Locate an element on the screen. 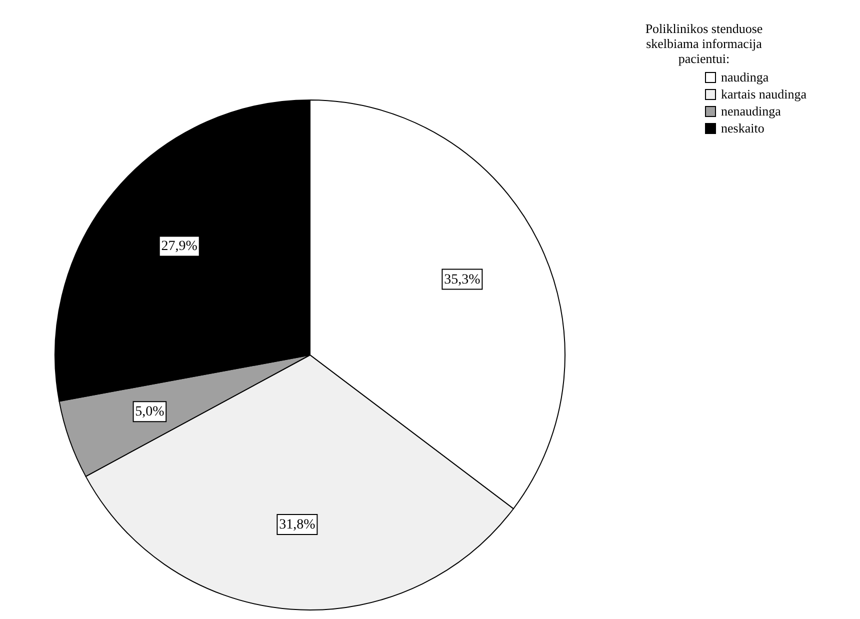 This screenshot has height=619, width=860. legend-label: neskaito is located at coordinates (742, 128).